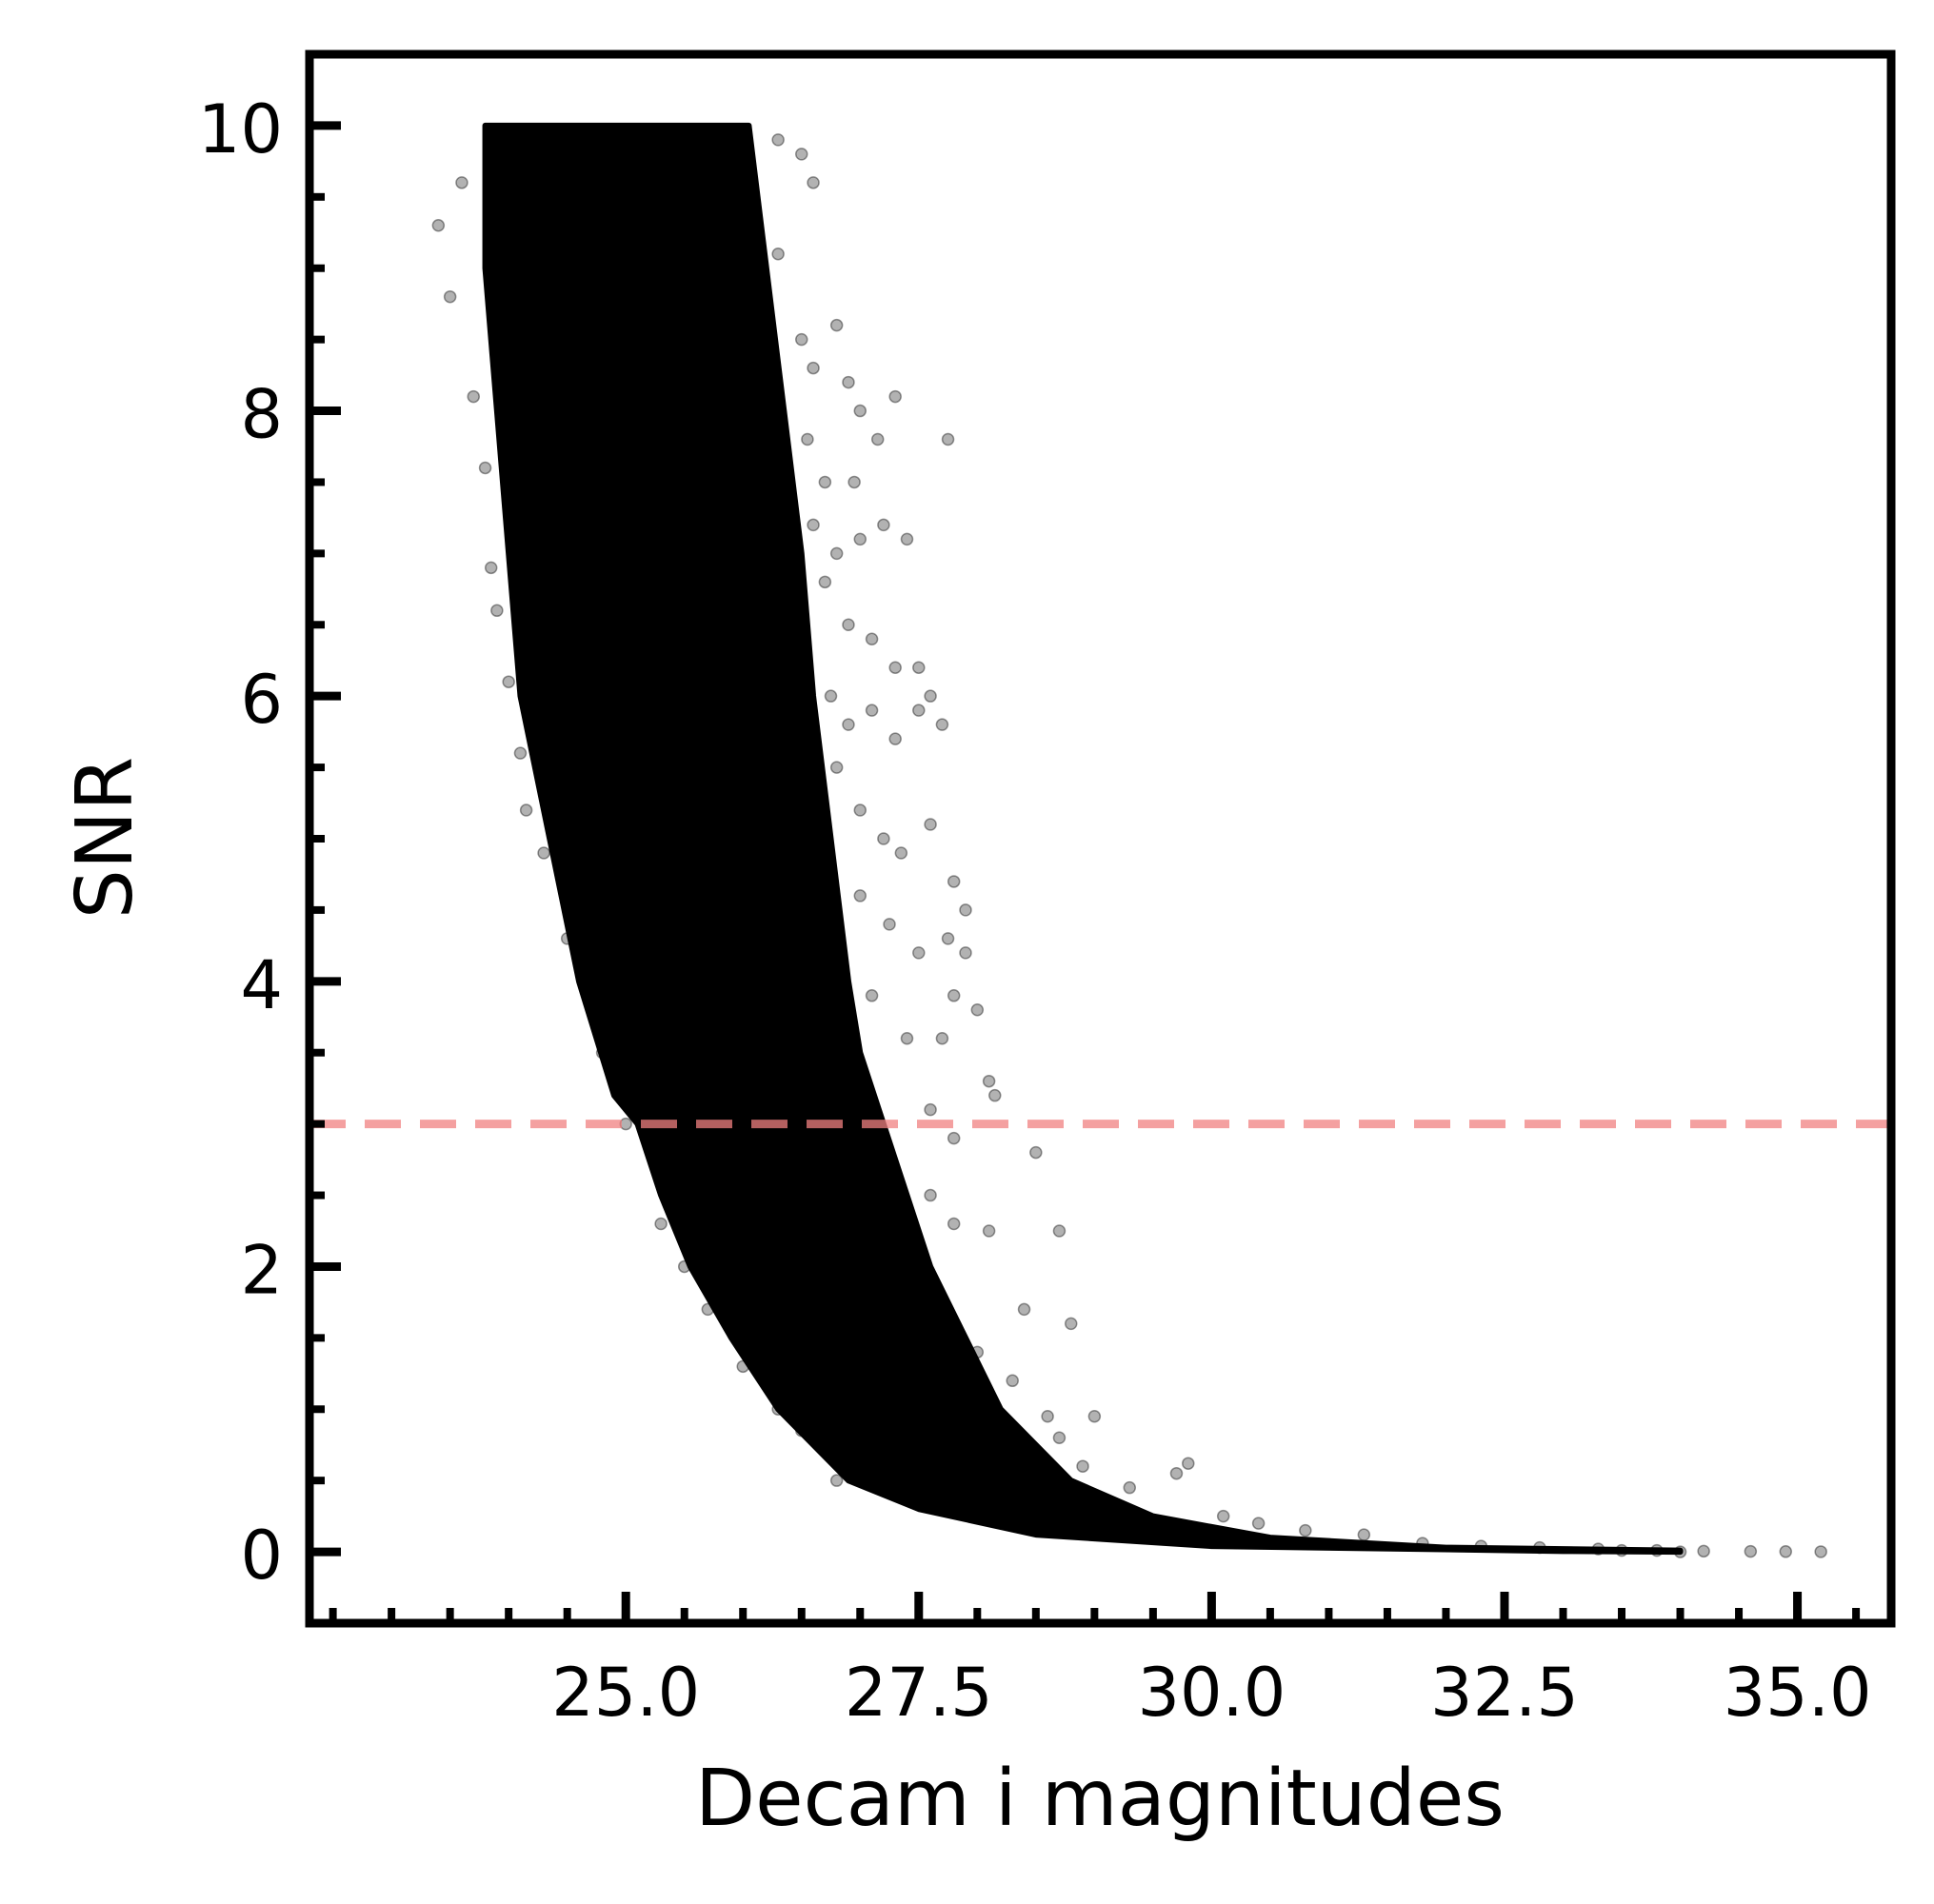 This screenshot has width=1934, height=1904. What do you see at coordinates (262, 1556) in the screenshot?
I see `y-tick-label: 0` at bounding box center [262, 1556].